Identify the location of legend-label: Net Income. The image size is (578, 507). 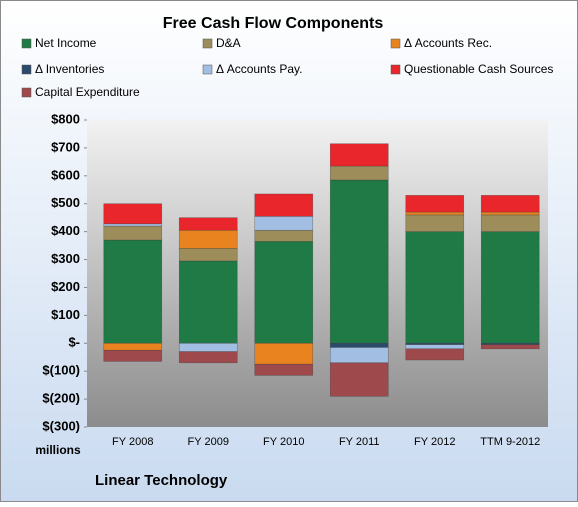
(66, 43).